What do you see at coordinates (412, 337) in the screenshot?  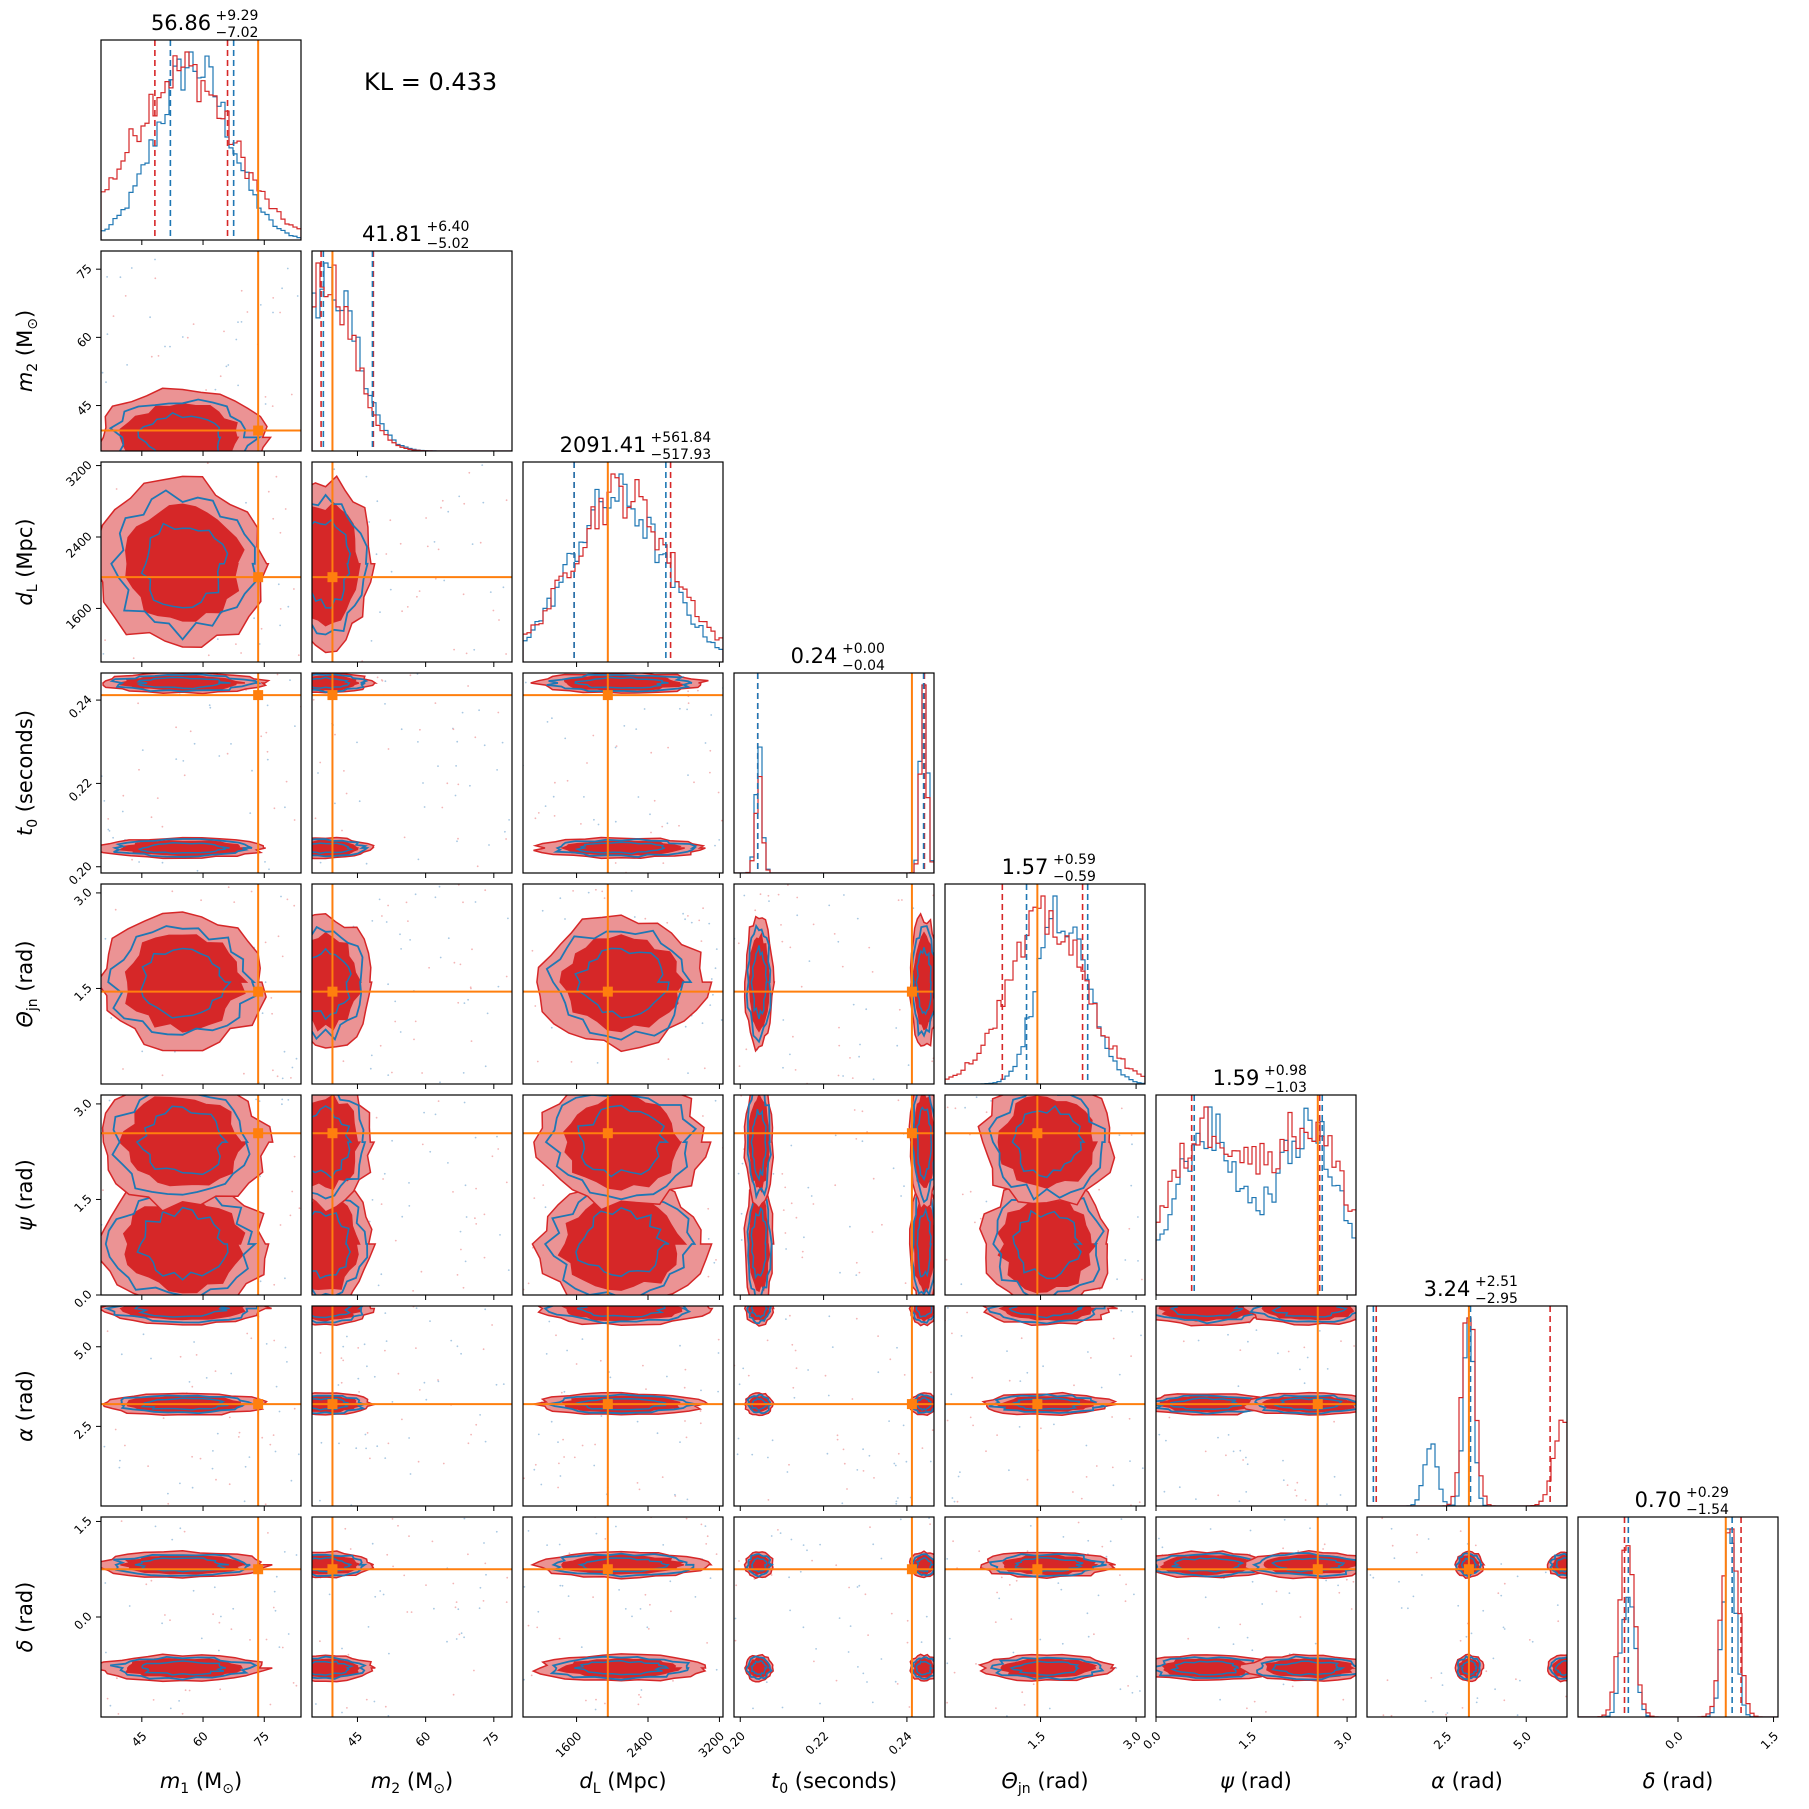 I see `panel-m2-vs-m2: 41.81 +6.40−5.02` at bounding box center [412, 337].